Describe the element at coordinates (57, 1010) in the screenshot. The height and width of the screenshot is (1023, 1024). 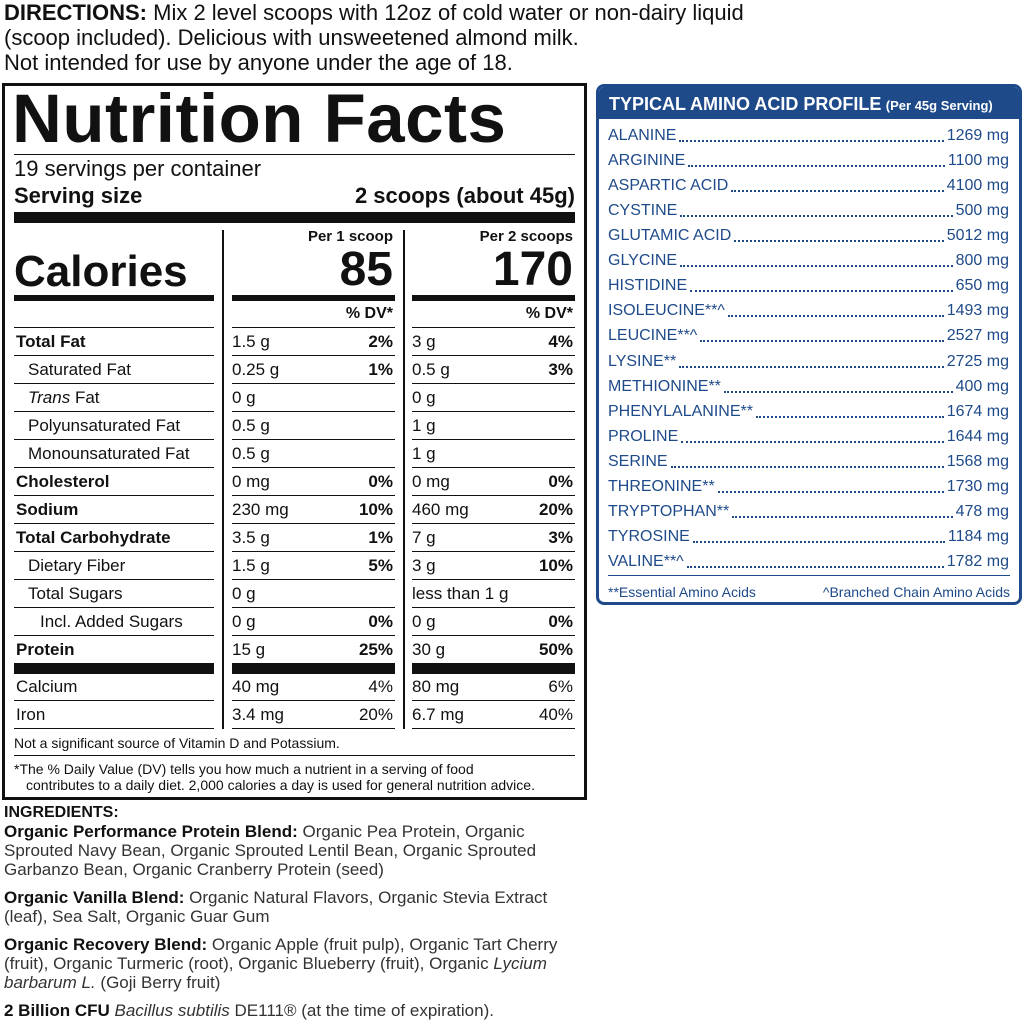
I see `ingredient-lead: 2 Billion CFU` at that location.